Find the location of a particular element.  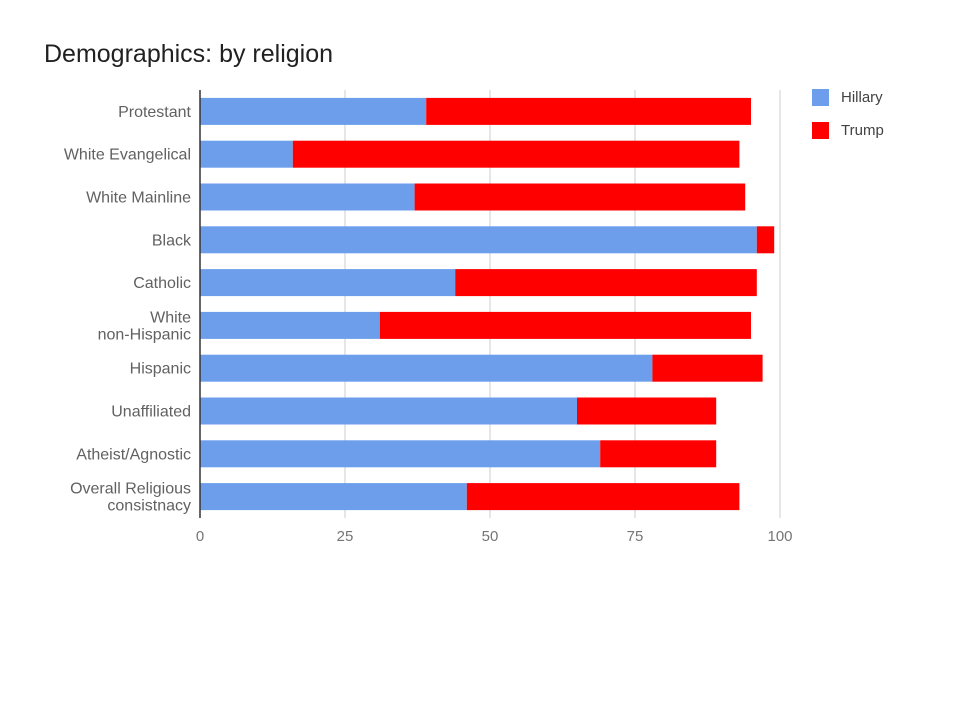

category-label-line: Atheist/Agnostic is located at coordinates (133, 454).